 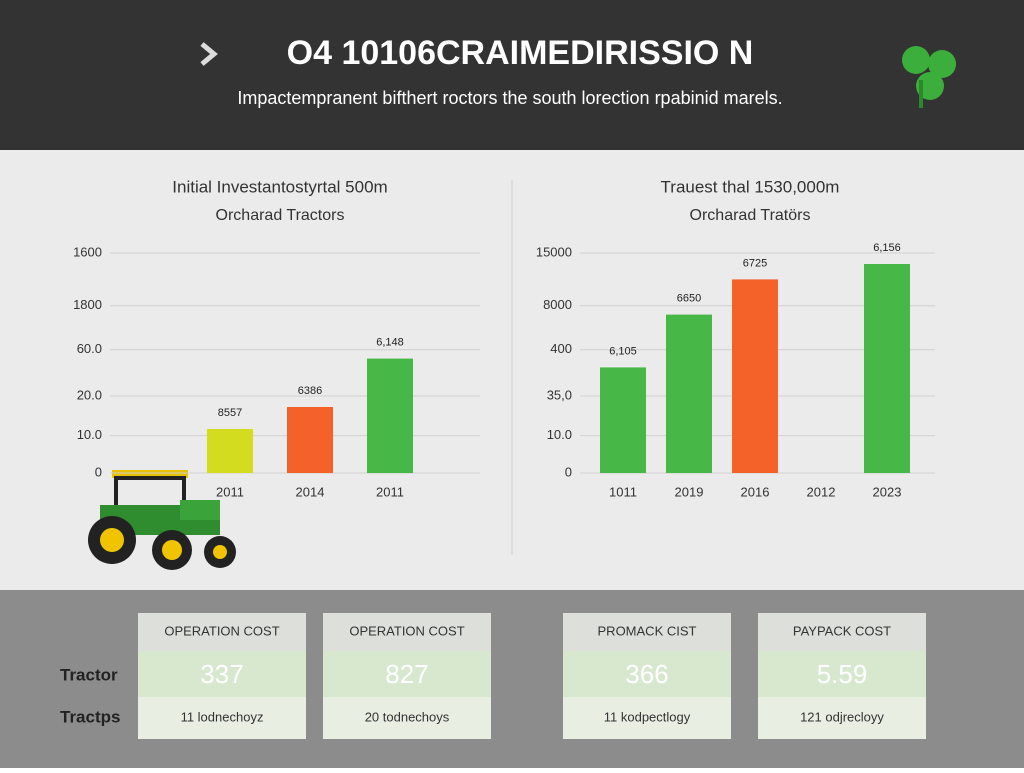 I want to click on header-text: PAYPACK COST, so click(x=842, y=630).